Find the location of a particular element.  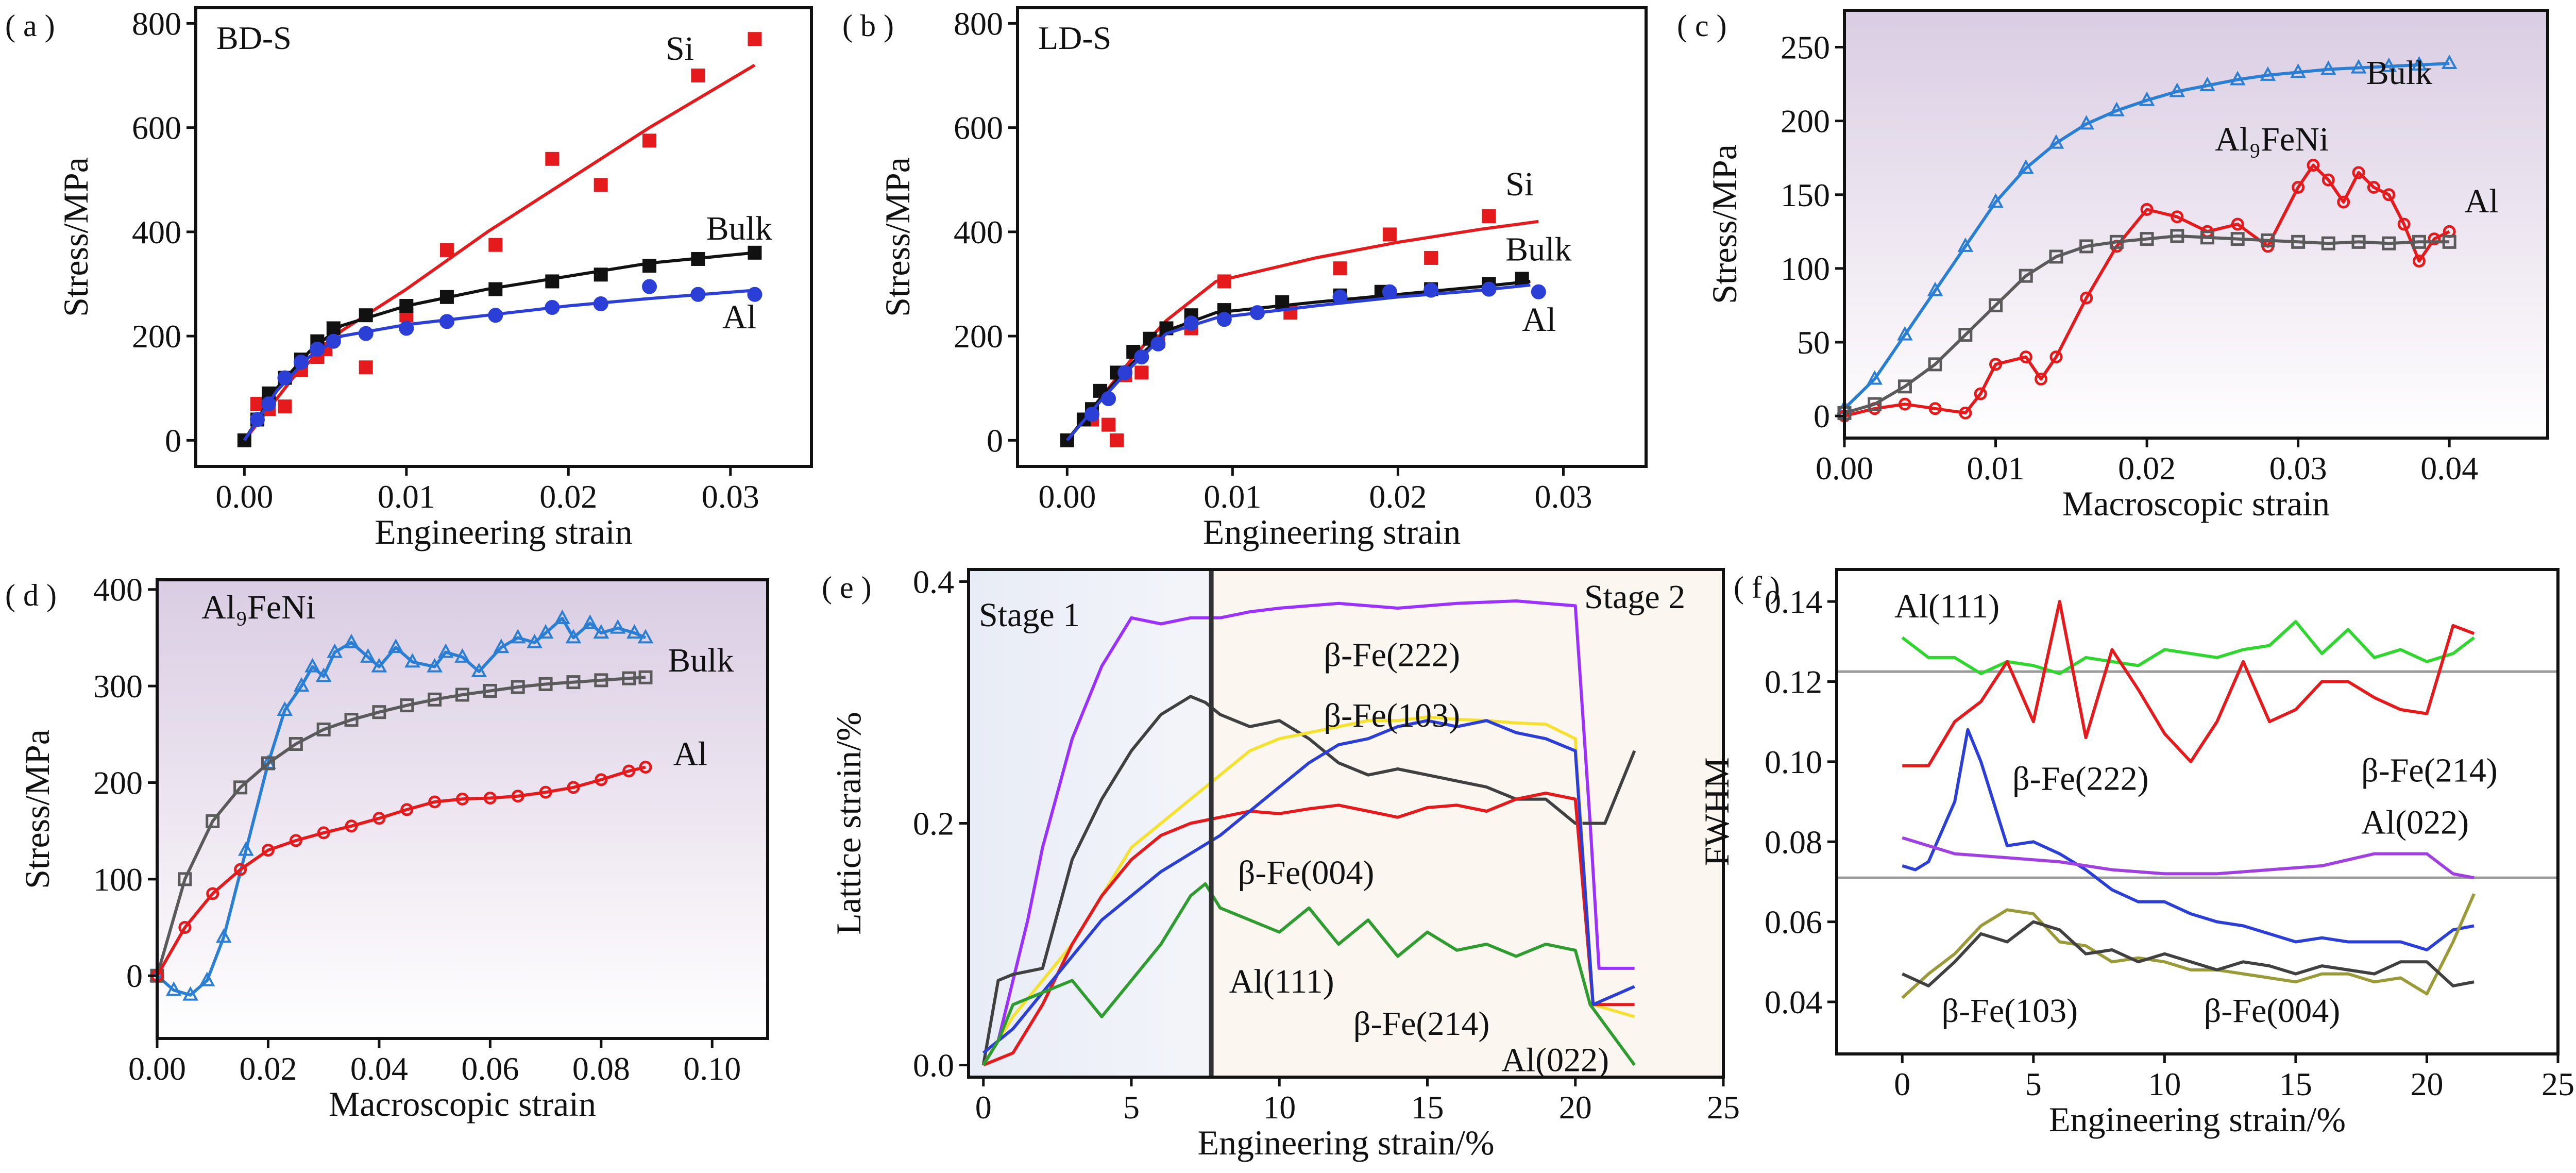

x-tick-label-a-3: 0.03 is located at coordinates (730, 496).